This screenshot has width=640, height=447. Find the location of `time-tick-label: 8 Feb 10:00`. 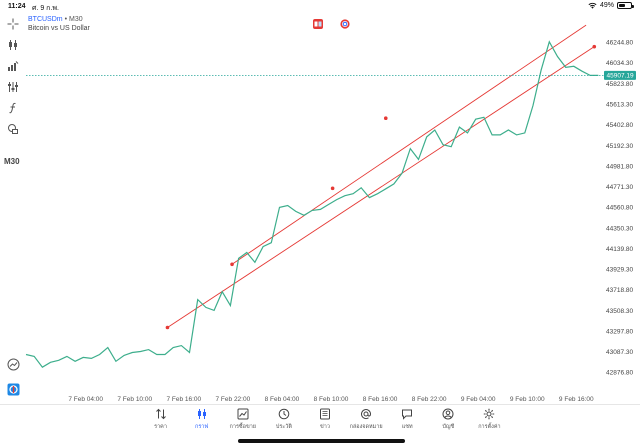

time-tick-label: 8 Feb 10:00 is located at coordinates (331, 399).